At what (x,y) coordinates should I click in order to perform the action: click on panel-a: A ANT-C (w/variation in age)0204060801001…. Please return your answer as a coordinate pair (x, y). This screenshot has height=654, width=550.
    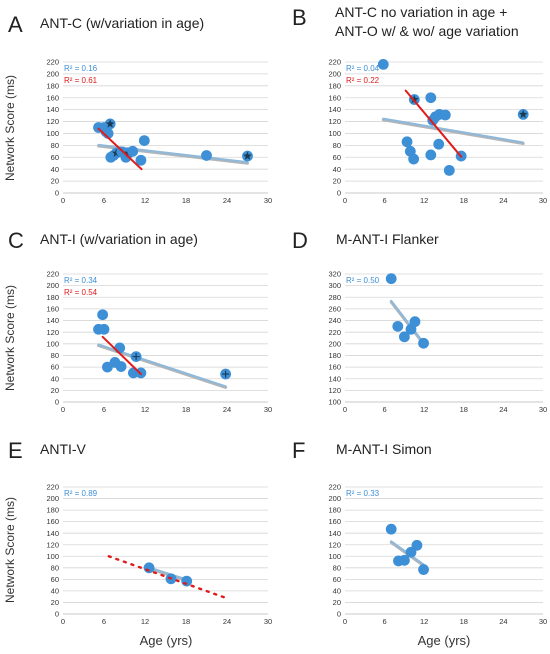
    Looking at the image, I should click on (140, 108).